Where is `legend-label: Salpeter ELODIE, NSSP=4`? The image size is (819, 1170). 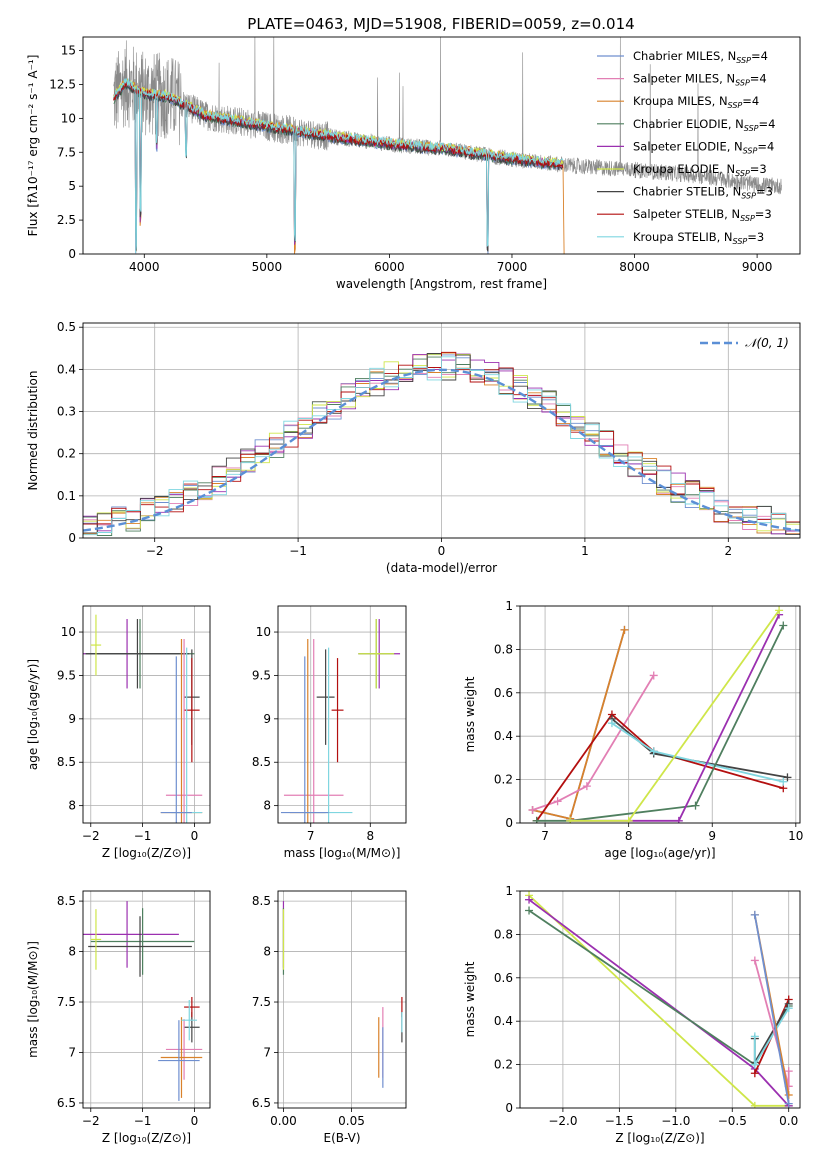 legend-label: Salpeter ELODIE, NSSP=4 is located at coordinates (703, 147).